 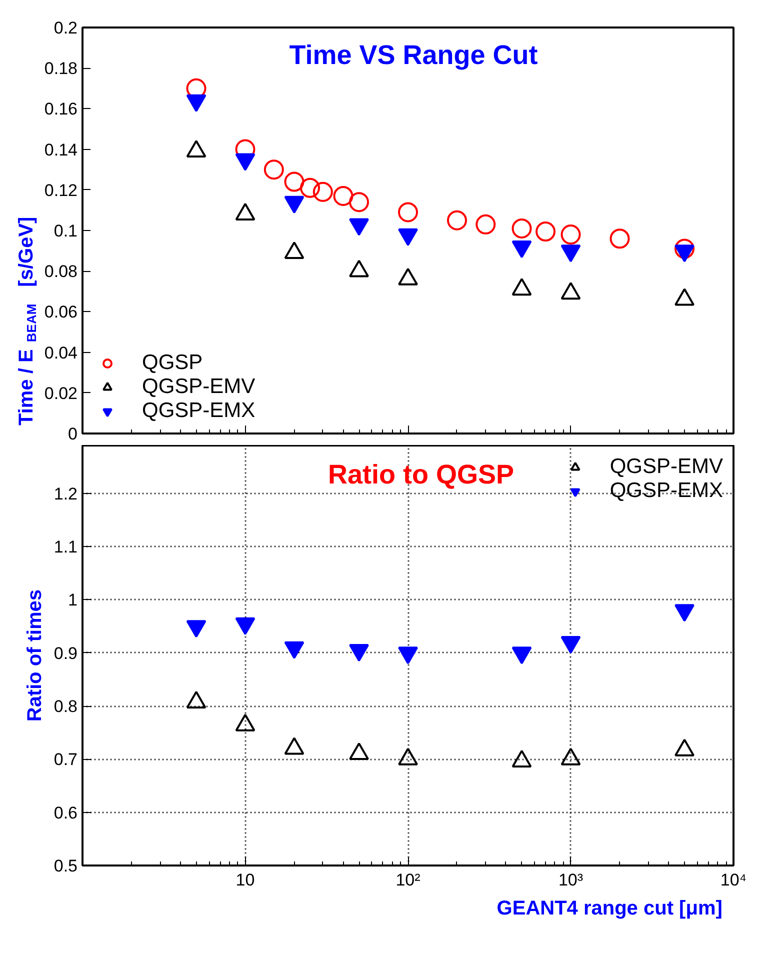 What do you see at coordinates (27, 321) in the screenshot?
I see `text: Time / EBEAM [s/GeV]` at bounding box center [27, 321].